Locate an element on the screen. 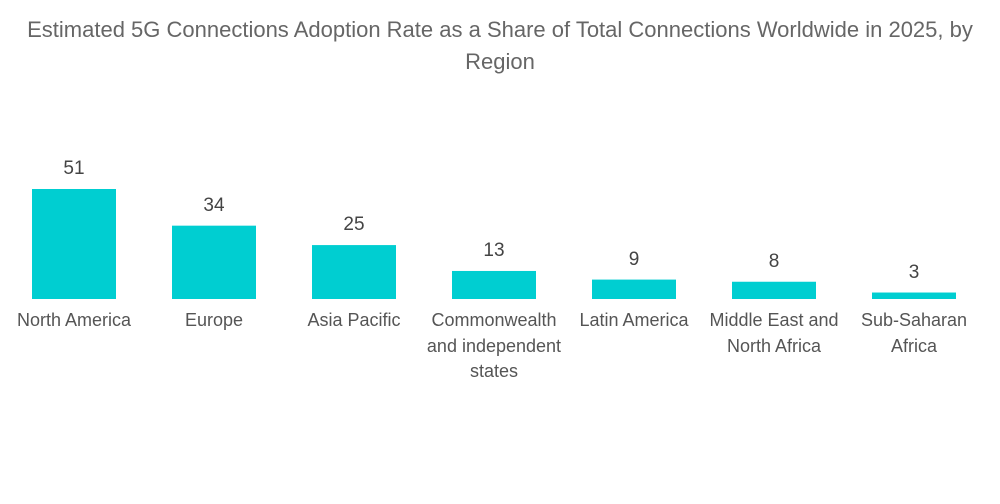  category-label: Sub-Saharan Africa is located at coordinates (914, 333).